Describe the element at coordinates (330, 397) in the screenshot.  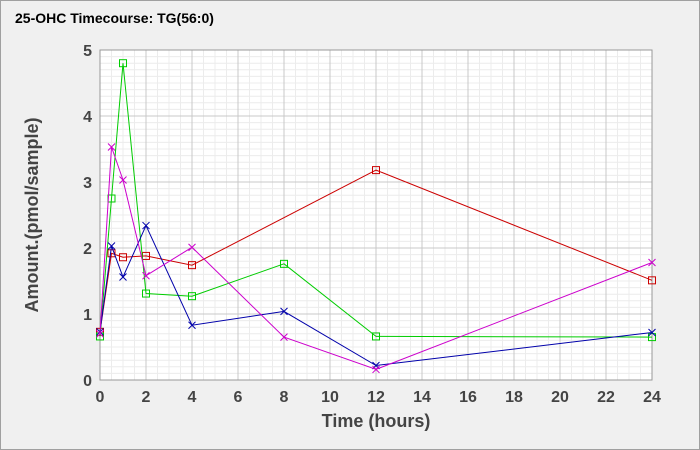
I see `x-tick-label: 10` at that location.